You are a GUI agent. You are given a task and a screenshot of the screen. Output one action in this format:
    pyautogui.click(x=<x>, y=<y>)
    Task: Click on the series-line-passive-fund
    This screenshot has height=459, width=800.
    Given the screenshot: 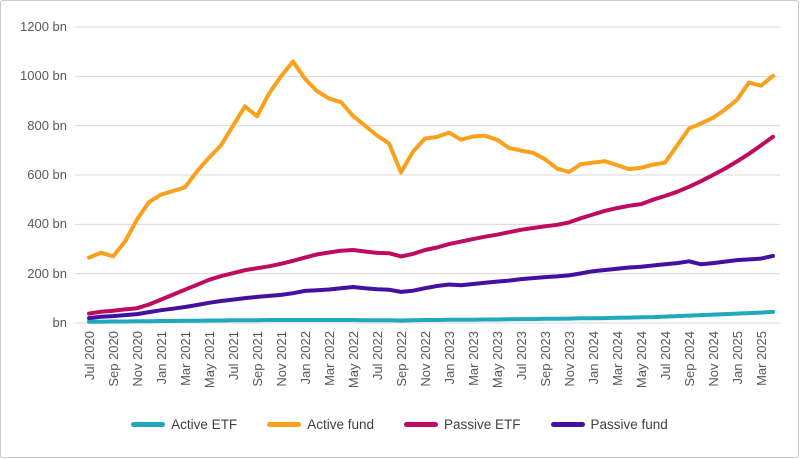 What is the action you would take?
    pyautogui.click(x=431, y=287)
    